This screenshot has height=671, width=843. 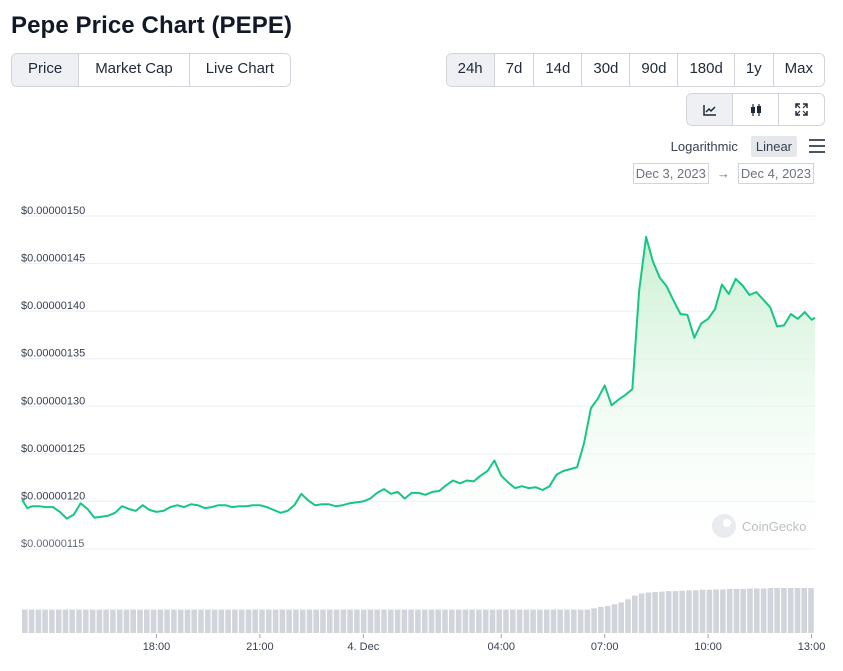 What do you see at coordinates (484, 643) in the screenshot?
I see `x-axis: 18:00 21:00 4. Dec 04:00 07:00 10:00 13:00` at bounding box center [484, 643].